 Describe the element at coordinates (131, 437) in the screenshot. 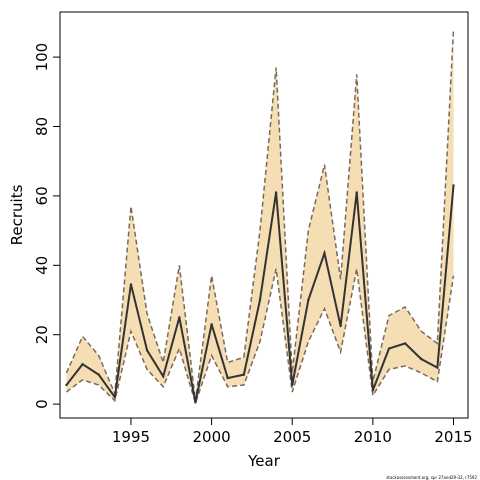

I see `x-tick-label-1995: 1995` at that location.